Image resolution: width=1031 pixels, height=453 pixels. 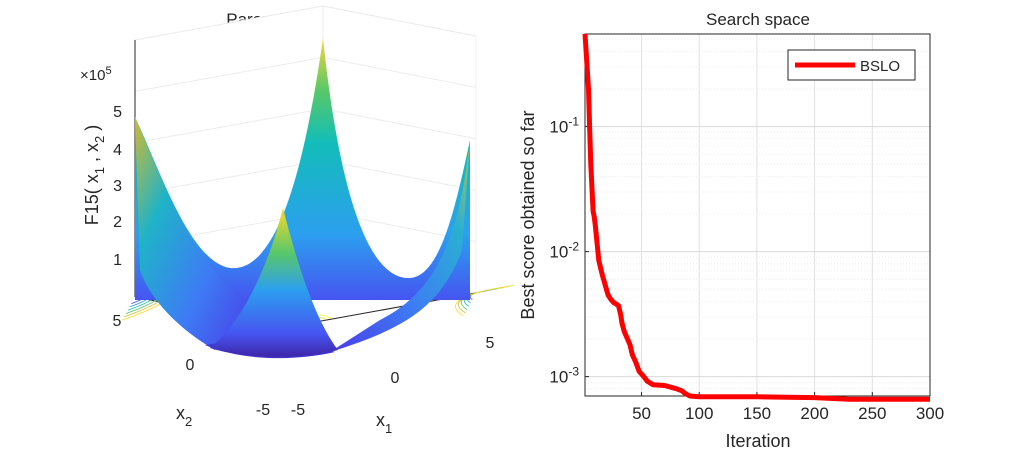 What do you see at coordinates (96, 74) in the screenshot?
I see `z-exponent-base: ×10⁵` at bounding box center [96, 74].